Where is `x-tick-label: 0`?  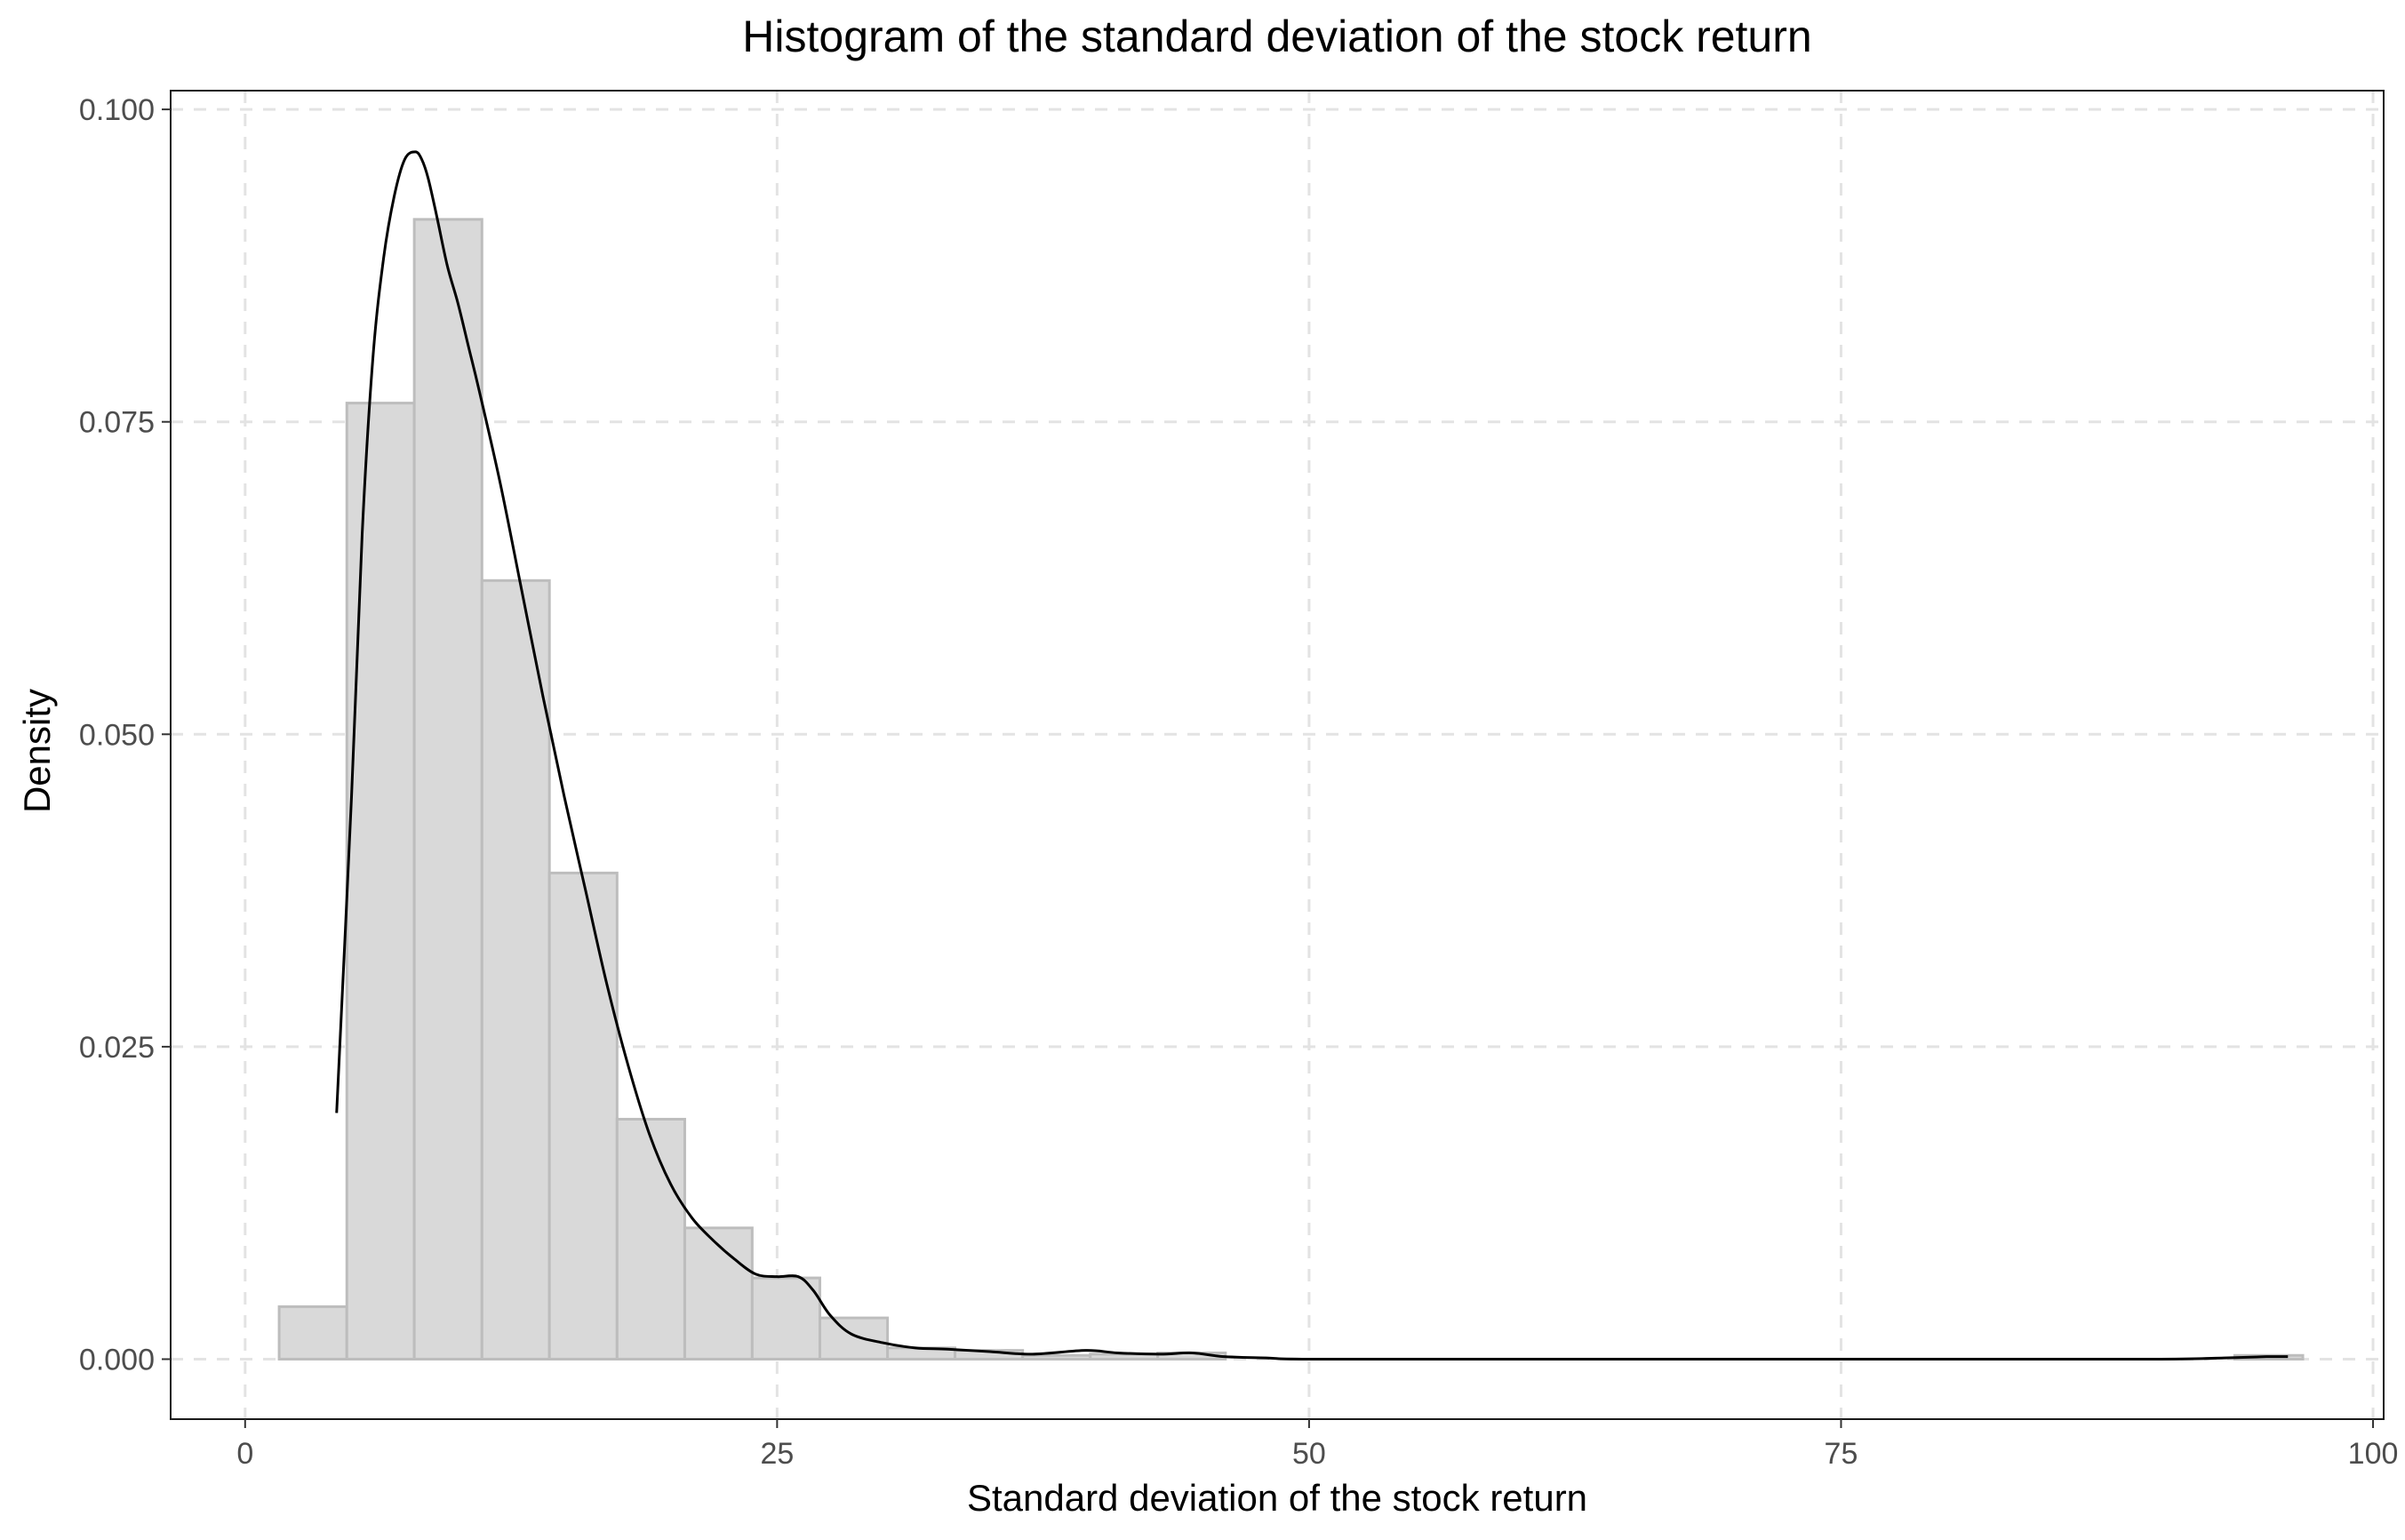 x-tick-label: 0 is located at coordinates (245, 1454).